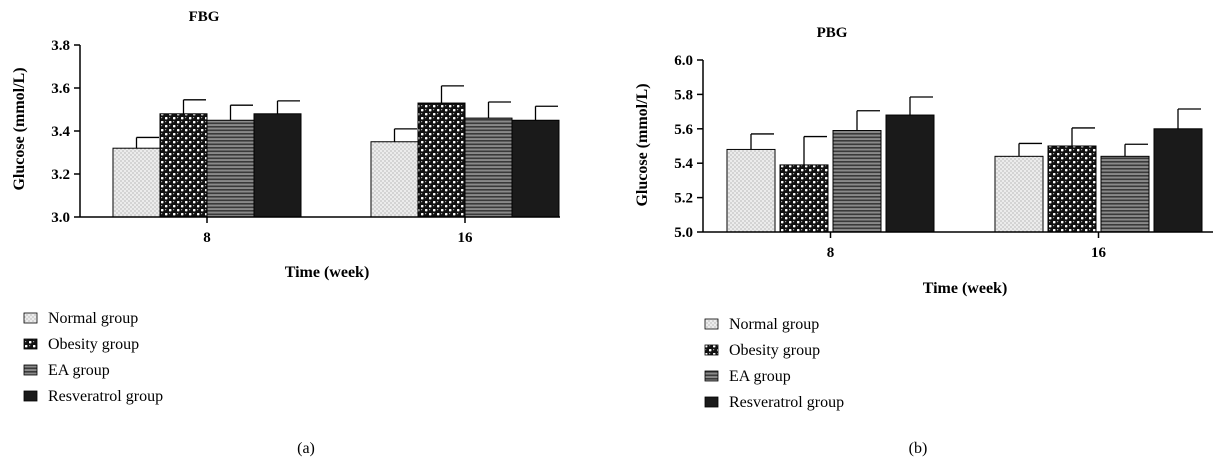 The image size is (1221, 466). I want to click on panel-caption: (a), so click(306, 448).